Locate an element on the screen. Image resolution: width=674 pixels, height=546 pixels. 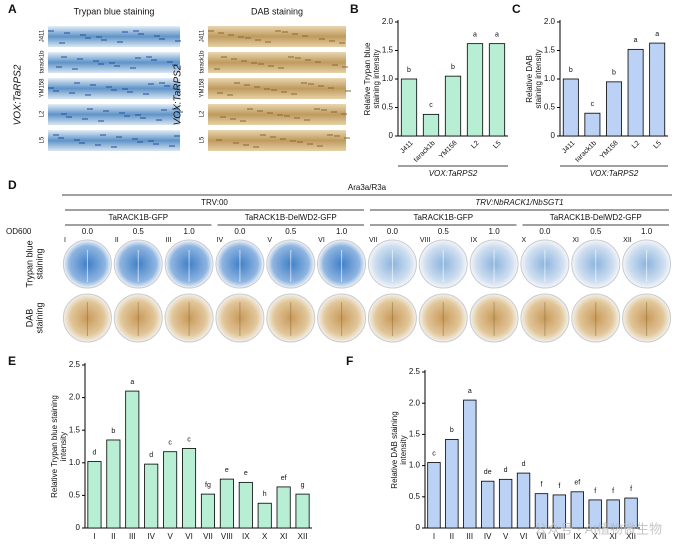
stain-strip is located at coordinates (114, 36).